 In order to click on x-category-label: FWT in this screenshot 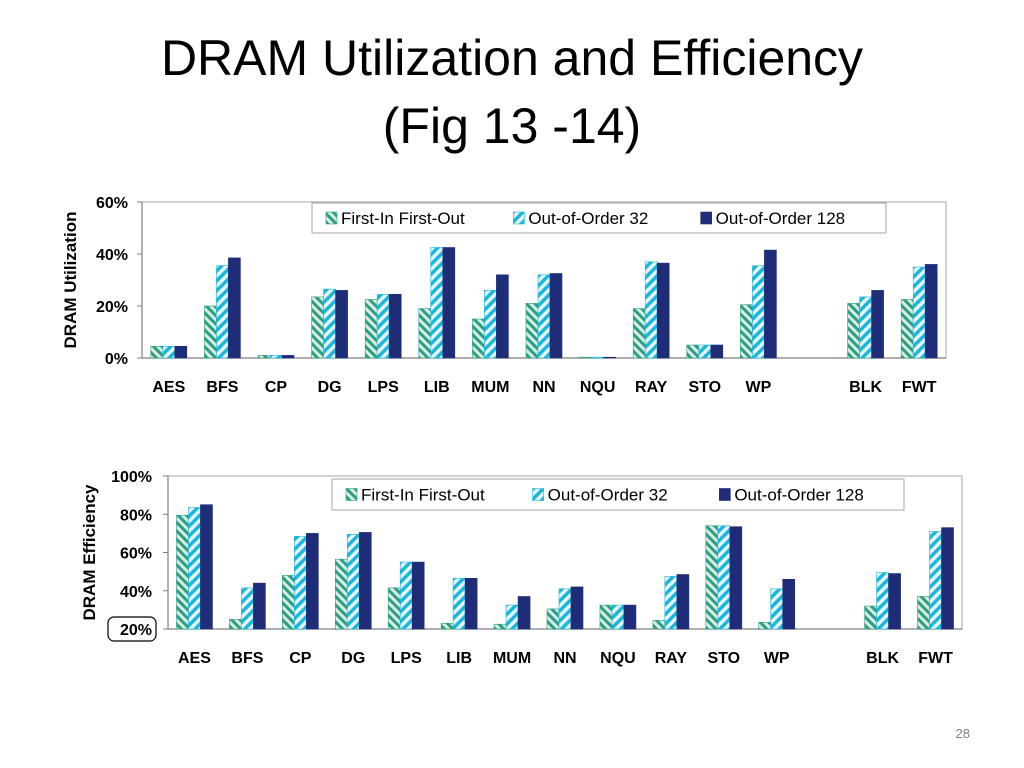, I will do `click(935, 658)`.